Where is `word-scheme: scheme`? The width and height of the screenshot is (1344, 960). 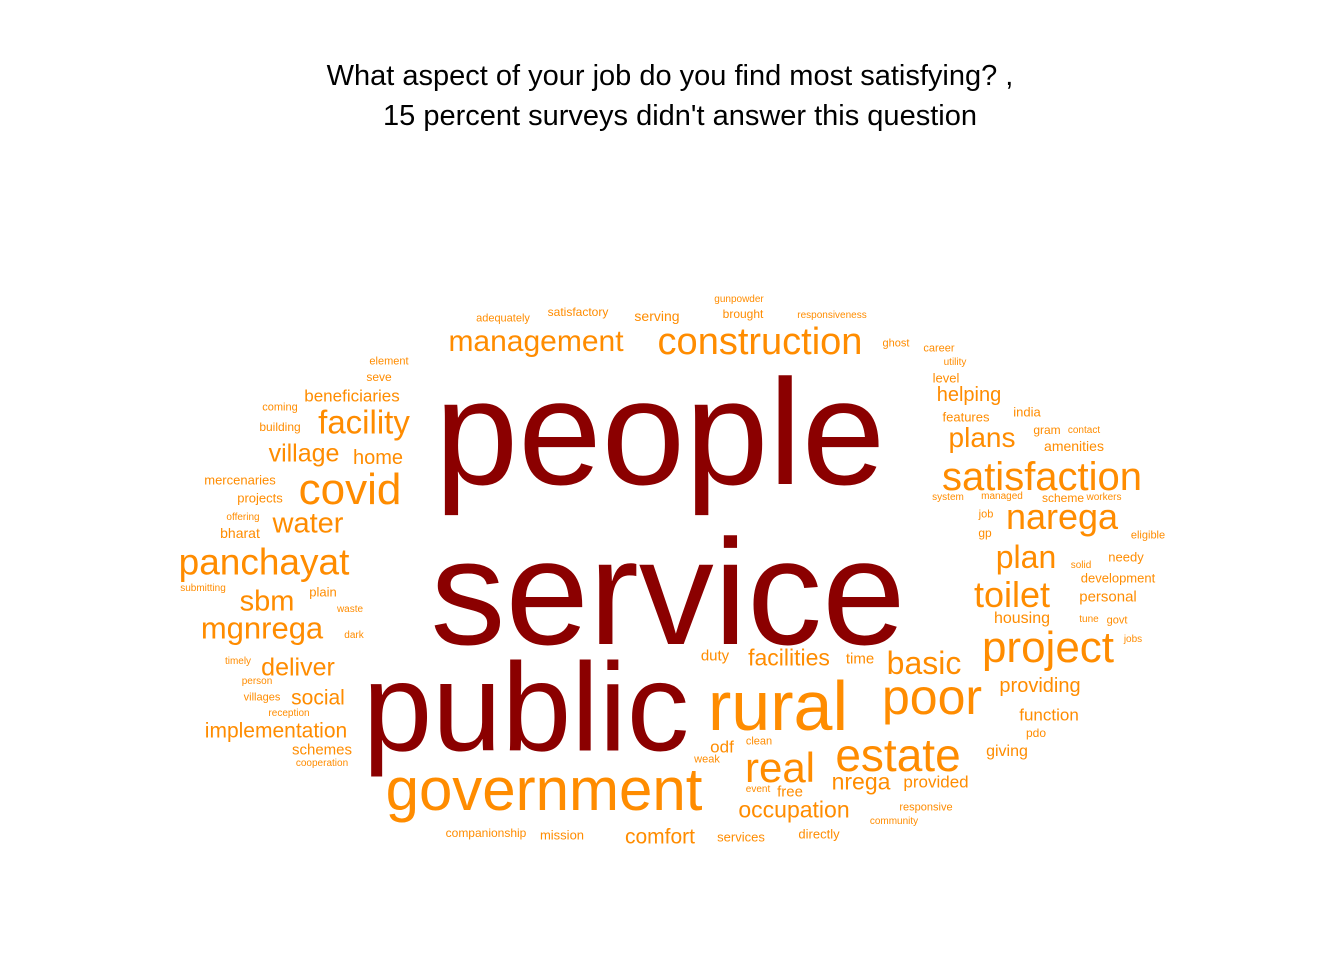 word-scheme: scheme is located at coordinates (1063, 498).